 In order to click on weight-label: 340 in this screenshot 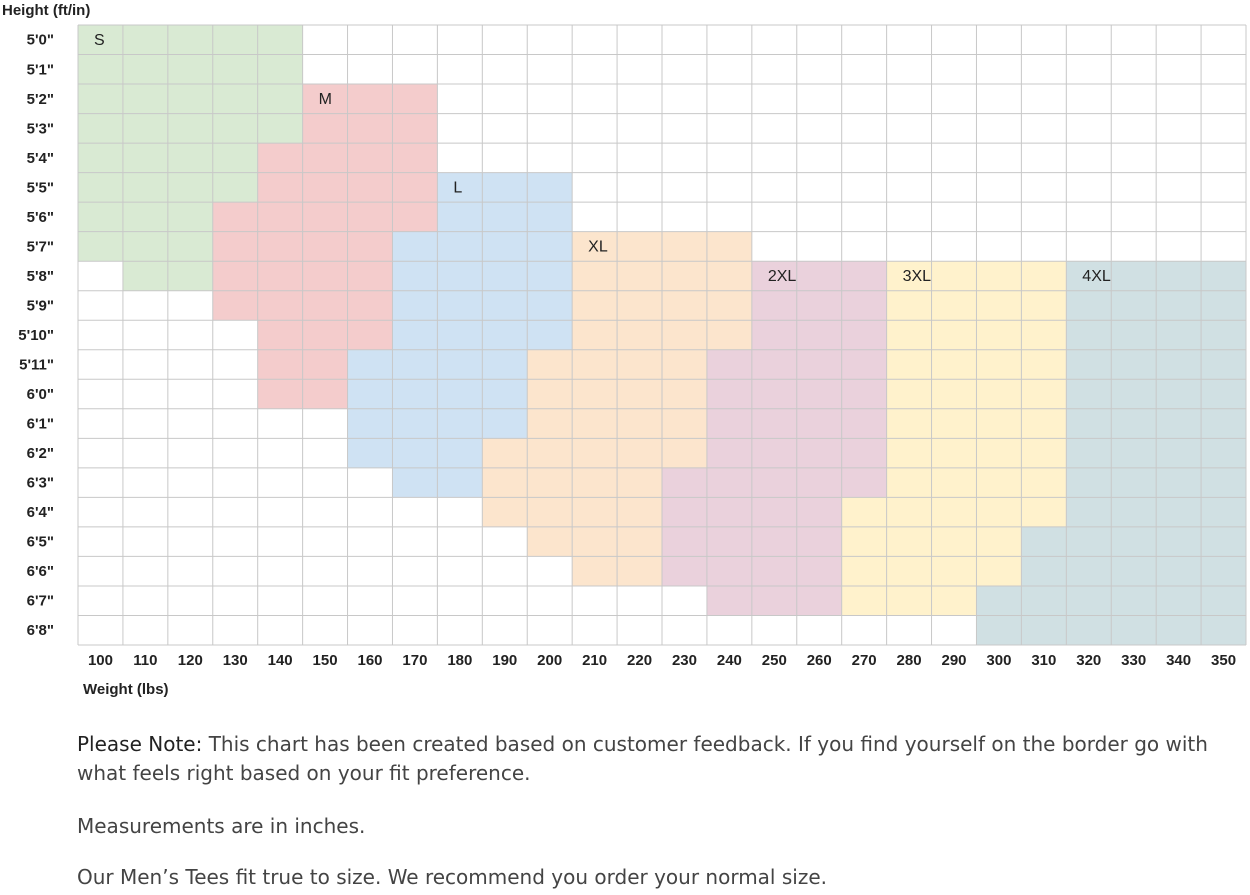, I will do `click(1178, 660)`.